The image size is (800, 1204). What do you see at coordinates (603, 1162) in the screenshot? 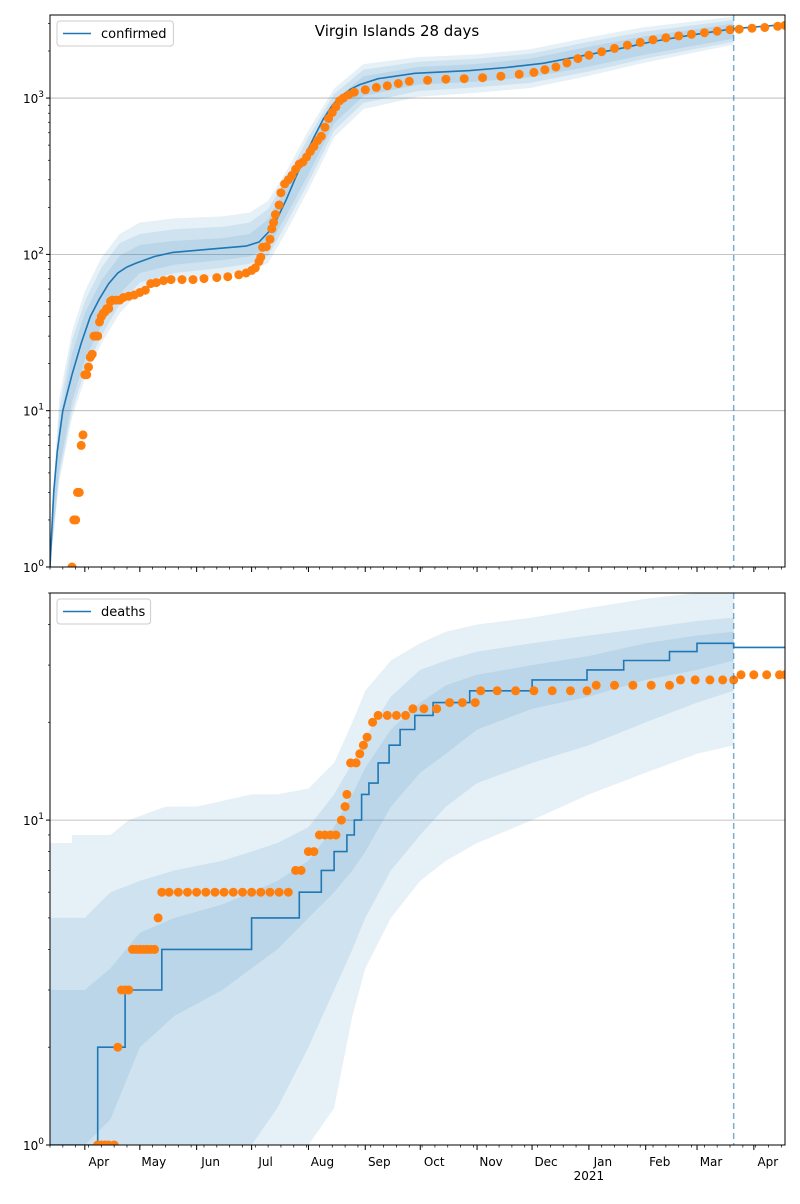
I see `x-tick-label: Jan` at bounding box center [603, 1162].